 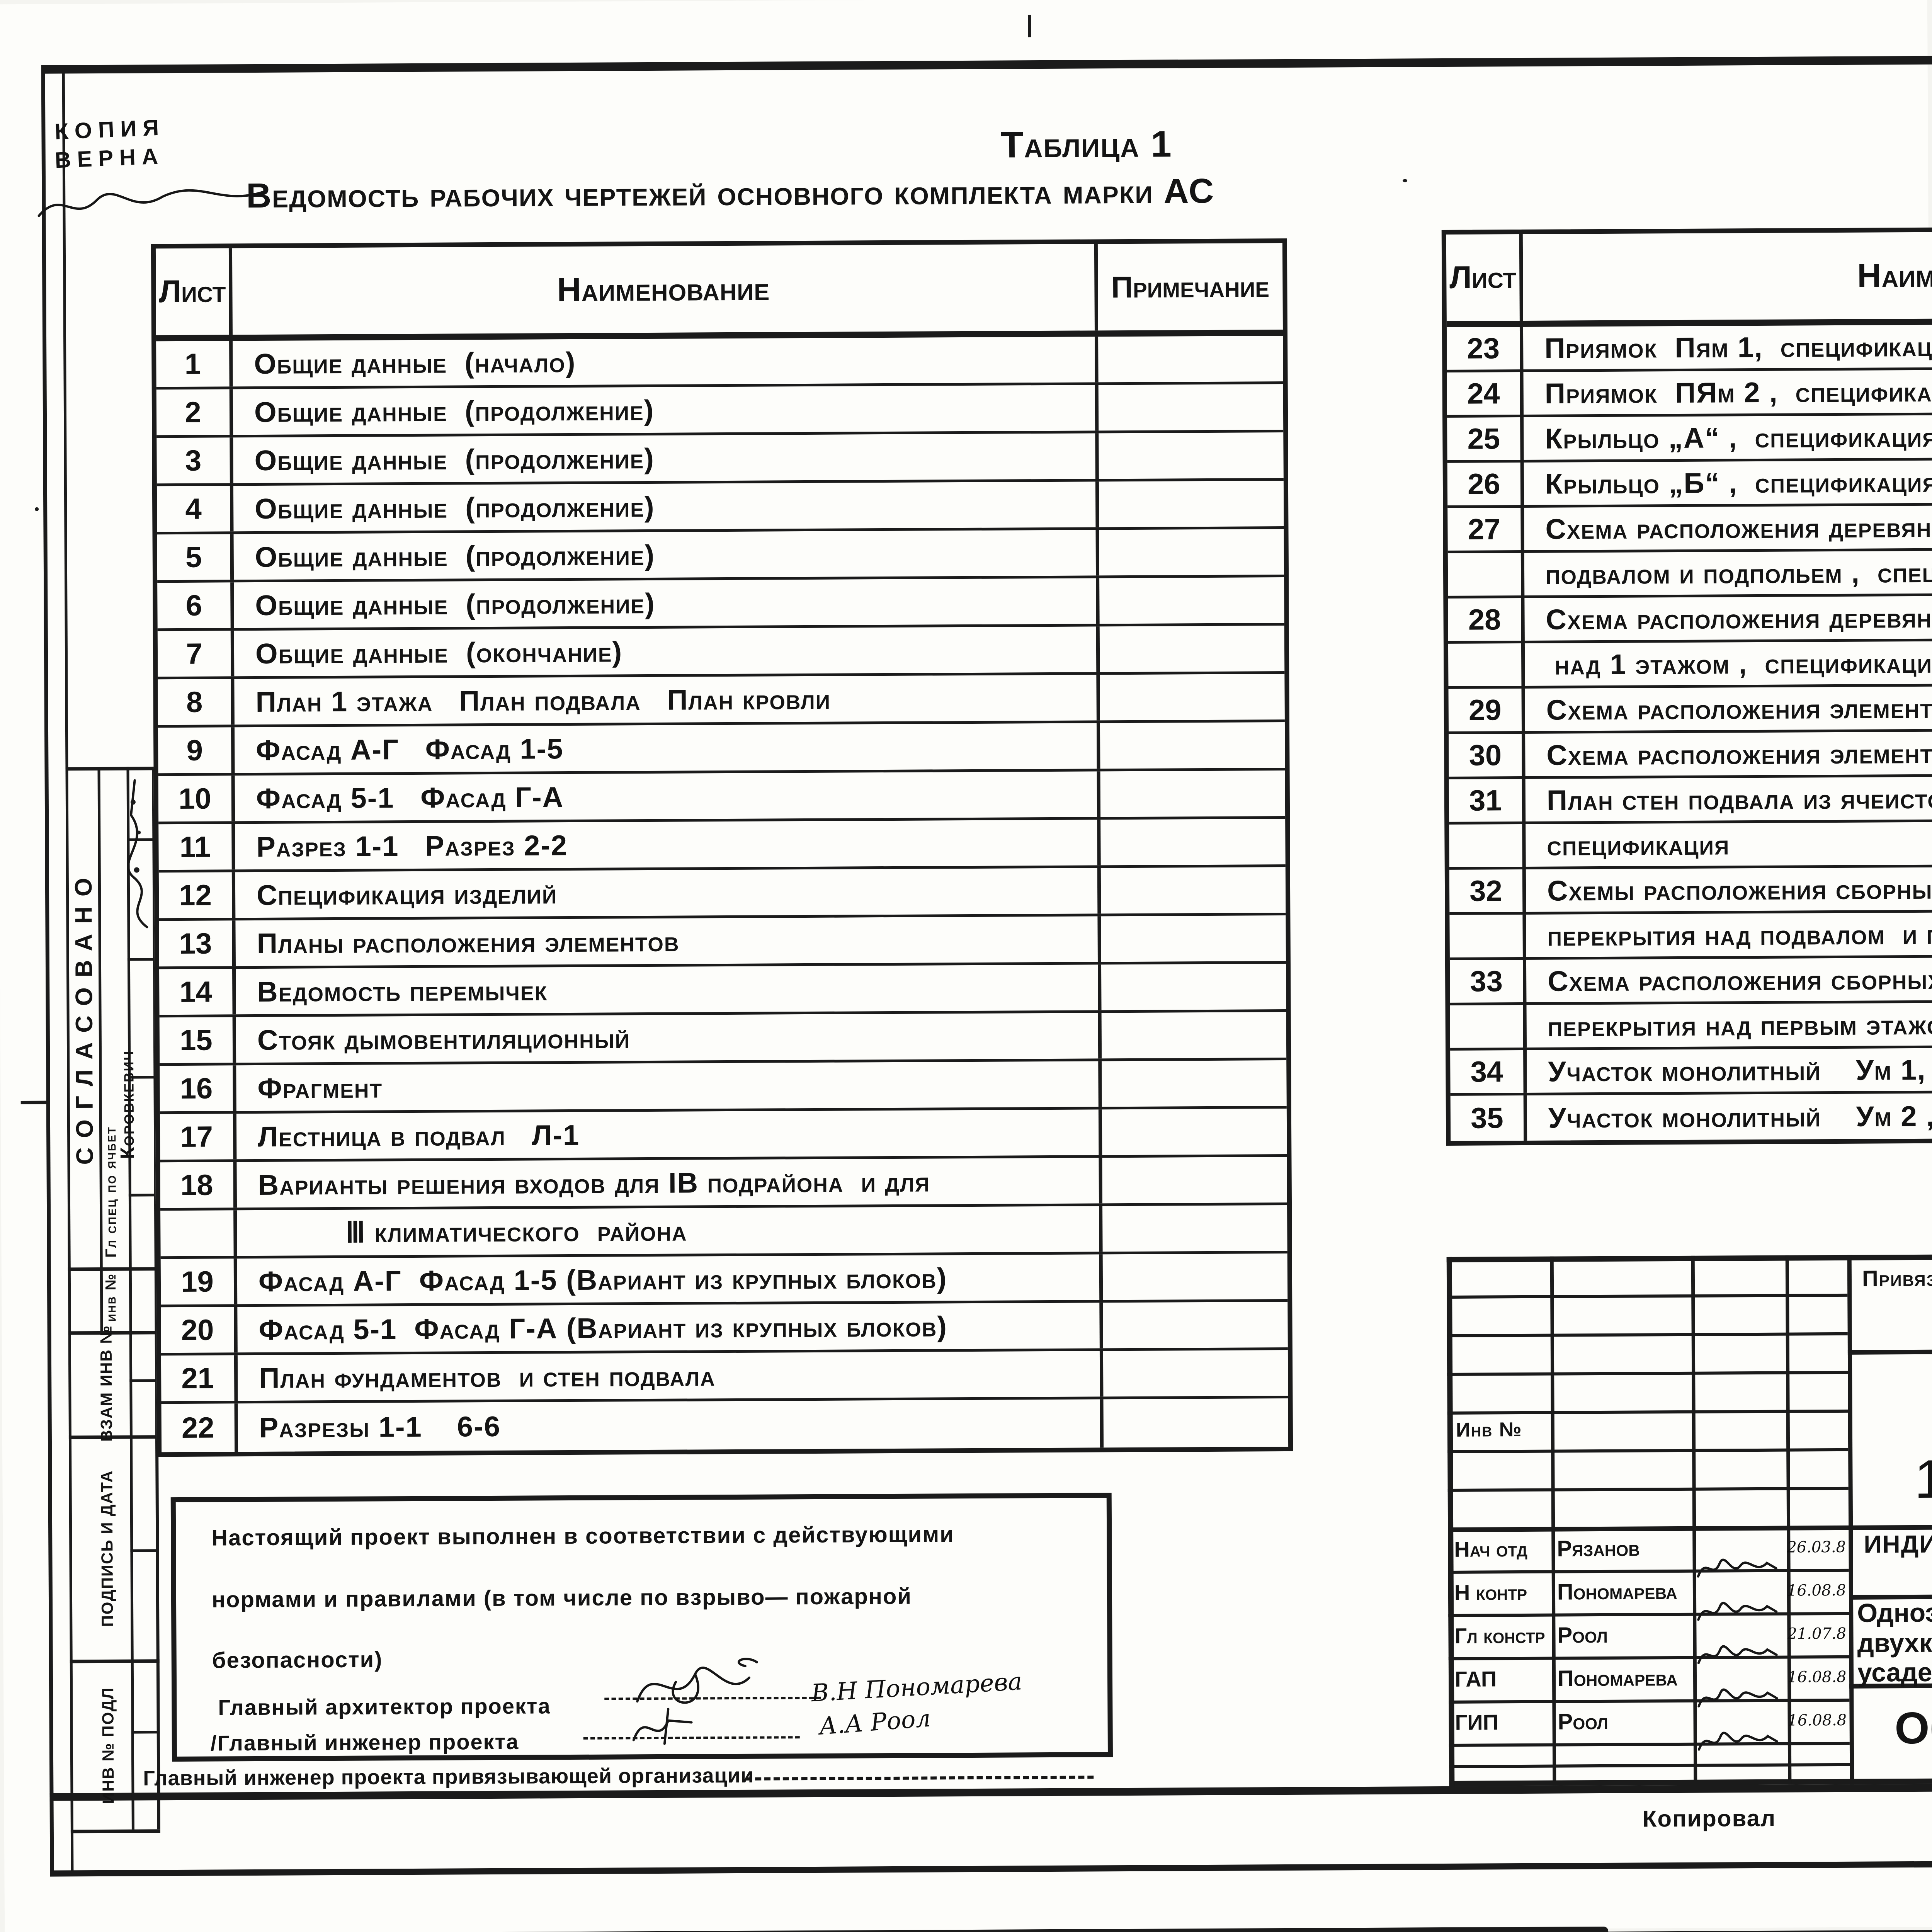 I want to click on margin-sub-divider5, so click(x=144, y=1381).